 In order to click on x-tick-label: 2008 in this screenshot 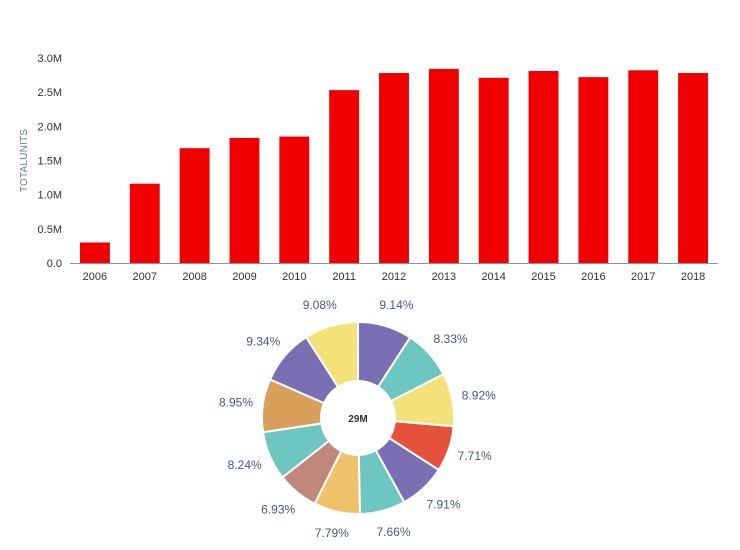, I will do `click(194, 277)`.